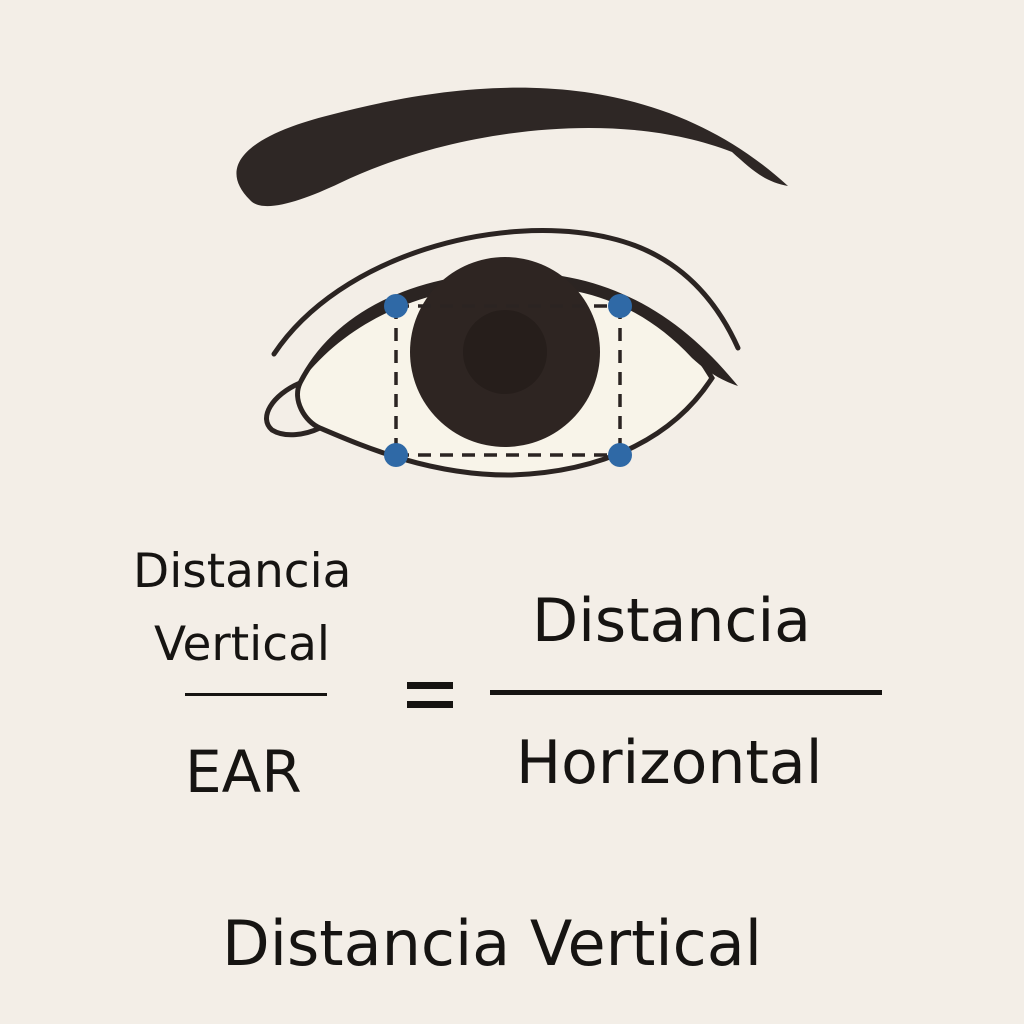 The width and height of the screenshot is (1024, 1024). What do you see at coordinates (505, 352) in the screenshot?
I see `pupil` at bounding box center [505, 352].